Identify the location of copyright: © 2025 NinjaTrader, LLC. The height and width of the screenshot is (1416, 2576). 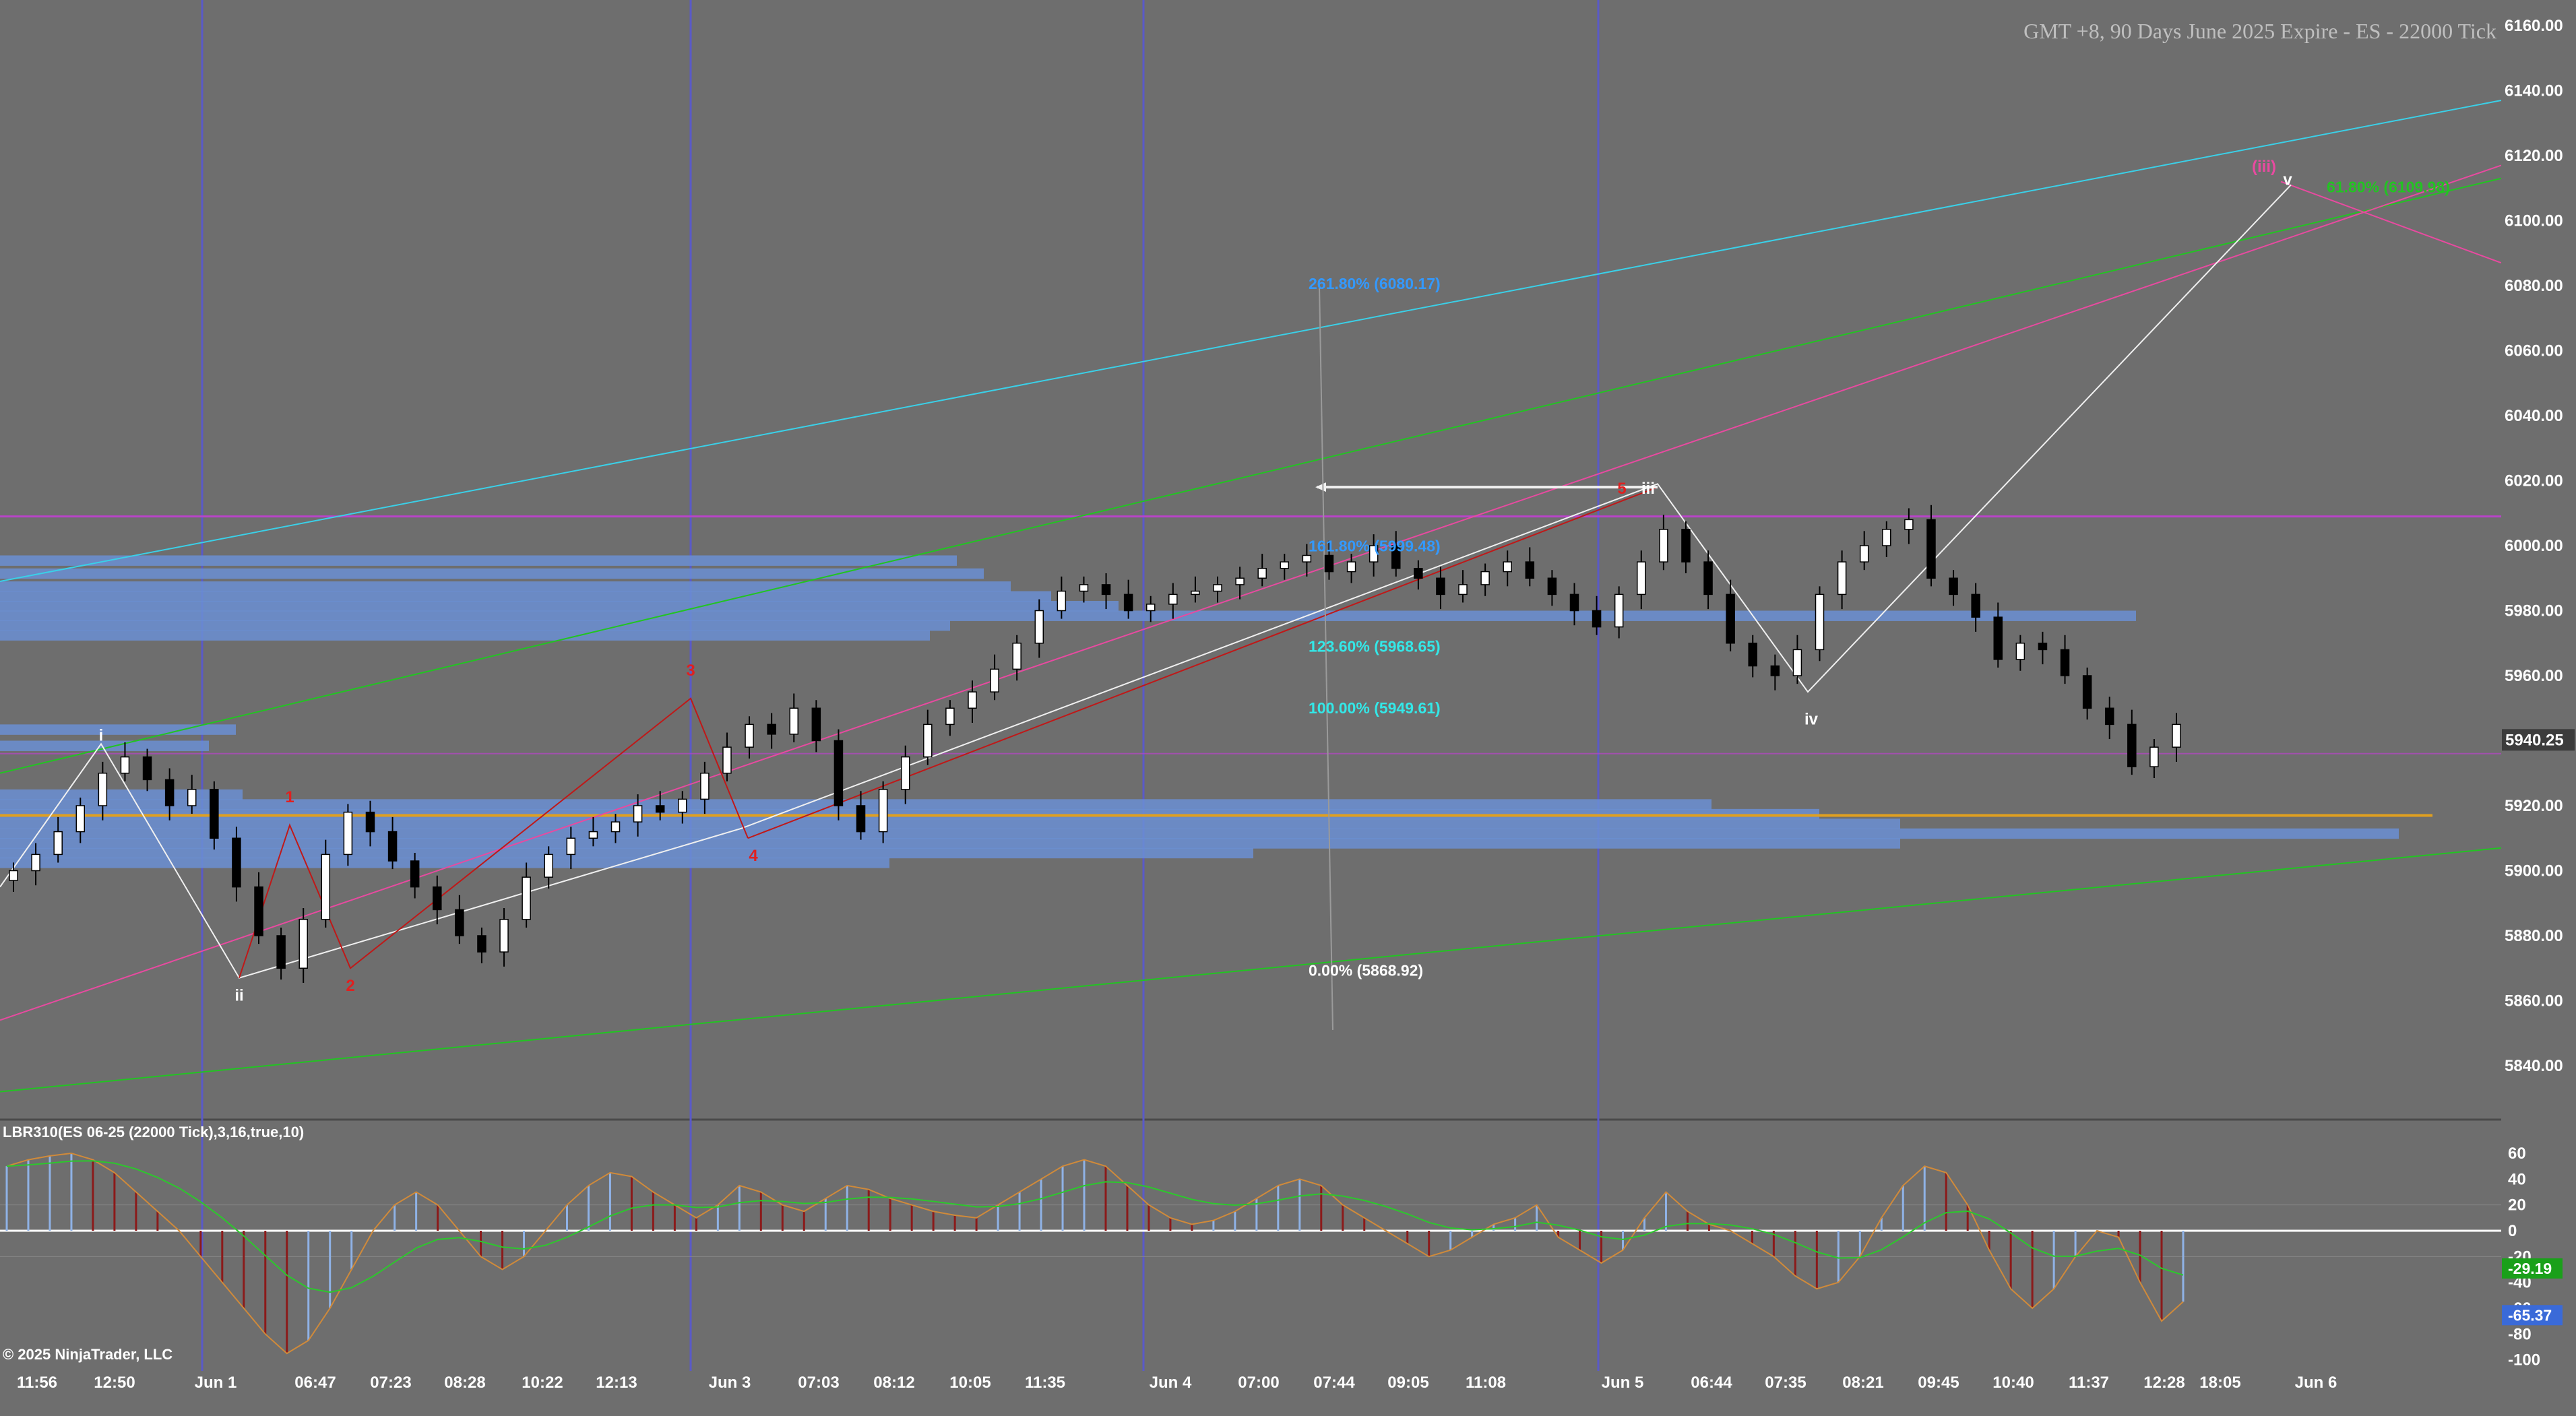
(88, 1354).